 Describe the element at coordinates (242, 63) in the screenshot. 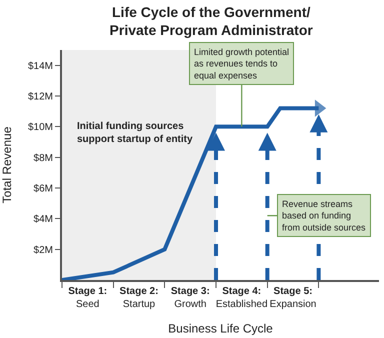

I see `annotation: Limited growth potential as revenues tends to equal expenses` at that location.